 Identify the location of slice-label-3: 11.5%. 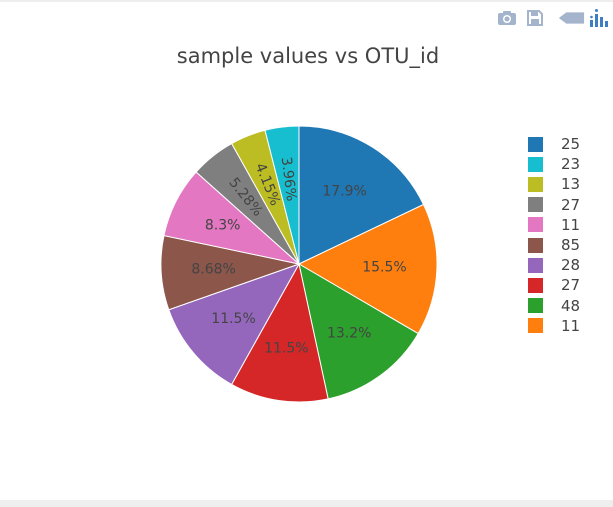
(286, 349).